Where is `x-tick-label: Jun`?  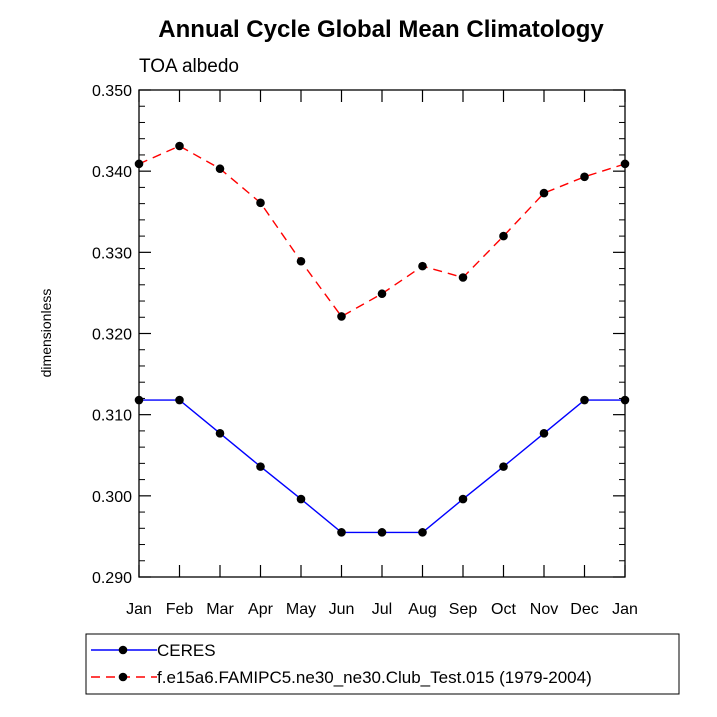
x-tick-label: Jun is located at coordinates (342, 609).